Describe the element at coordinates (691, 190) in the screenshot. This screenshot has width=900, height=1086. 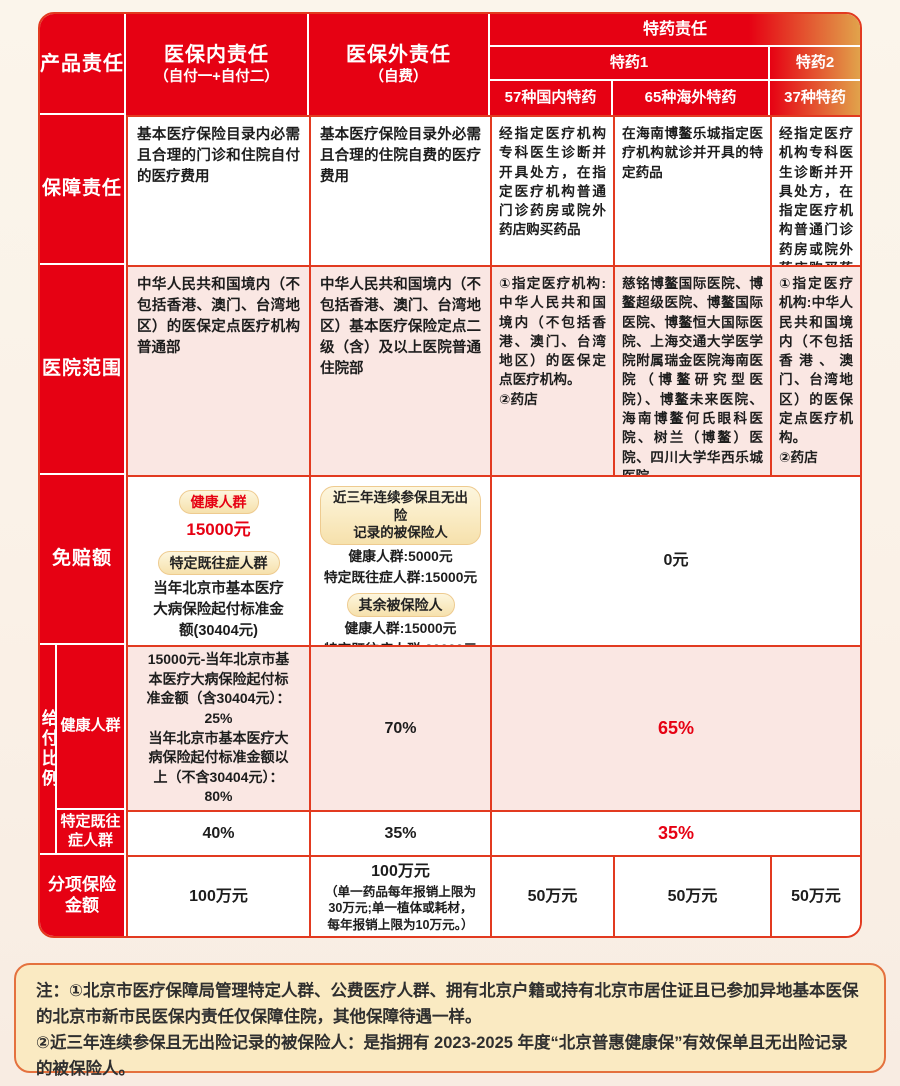
I see `coverage-drug1b-cell: 在海南博鳌乐城指定医疗机构就诊并开具的特定药品` at that location.